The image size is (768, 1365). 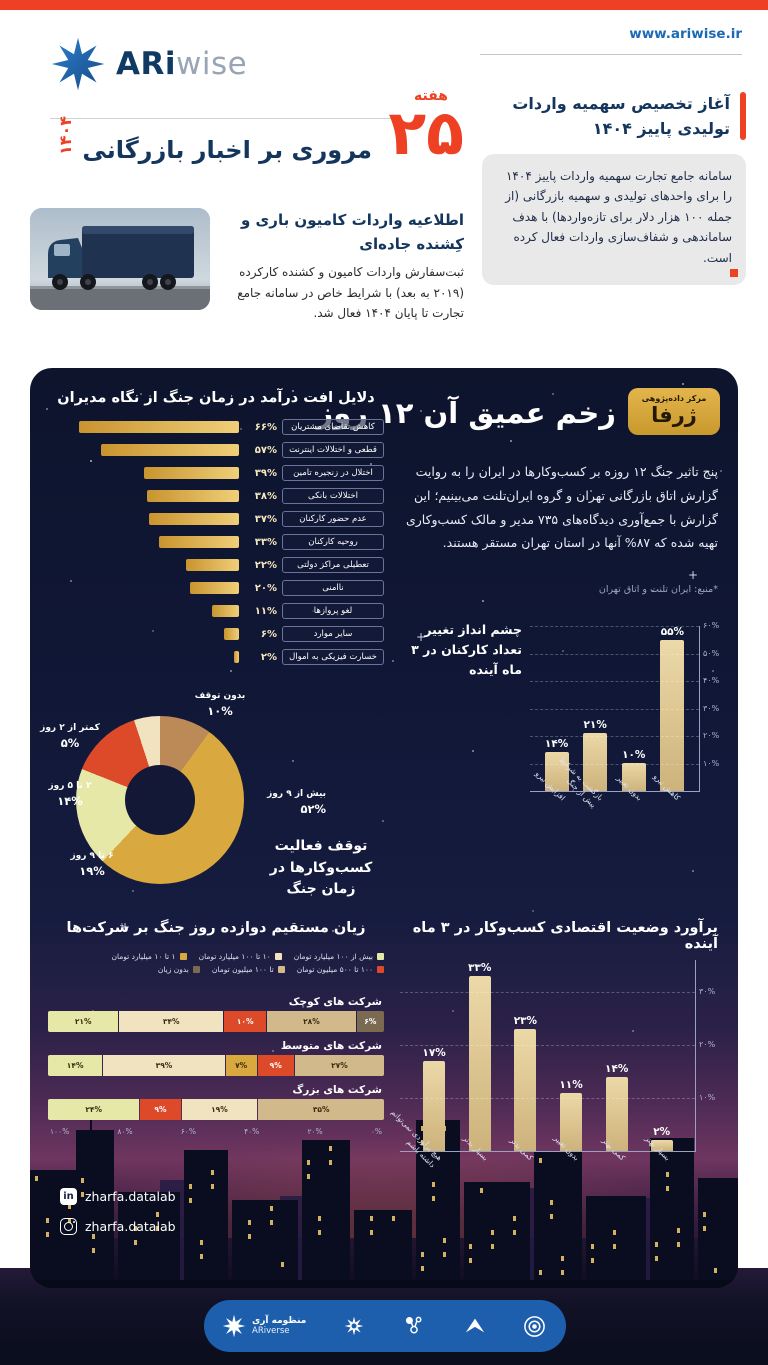 I want to click on reason-label: اختلالات بانکی, so click(x=333, y=496).